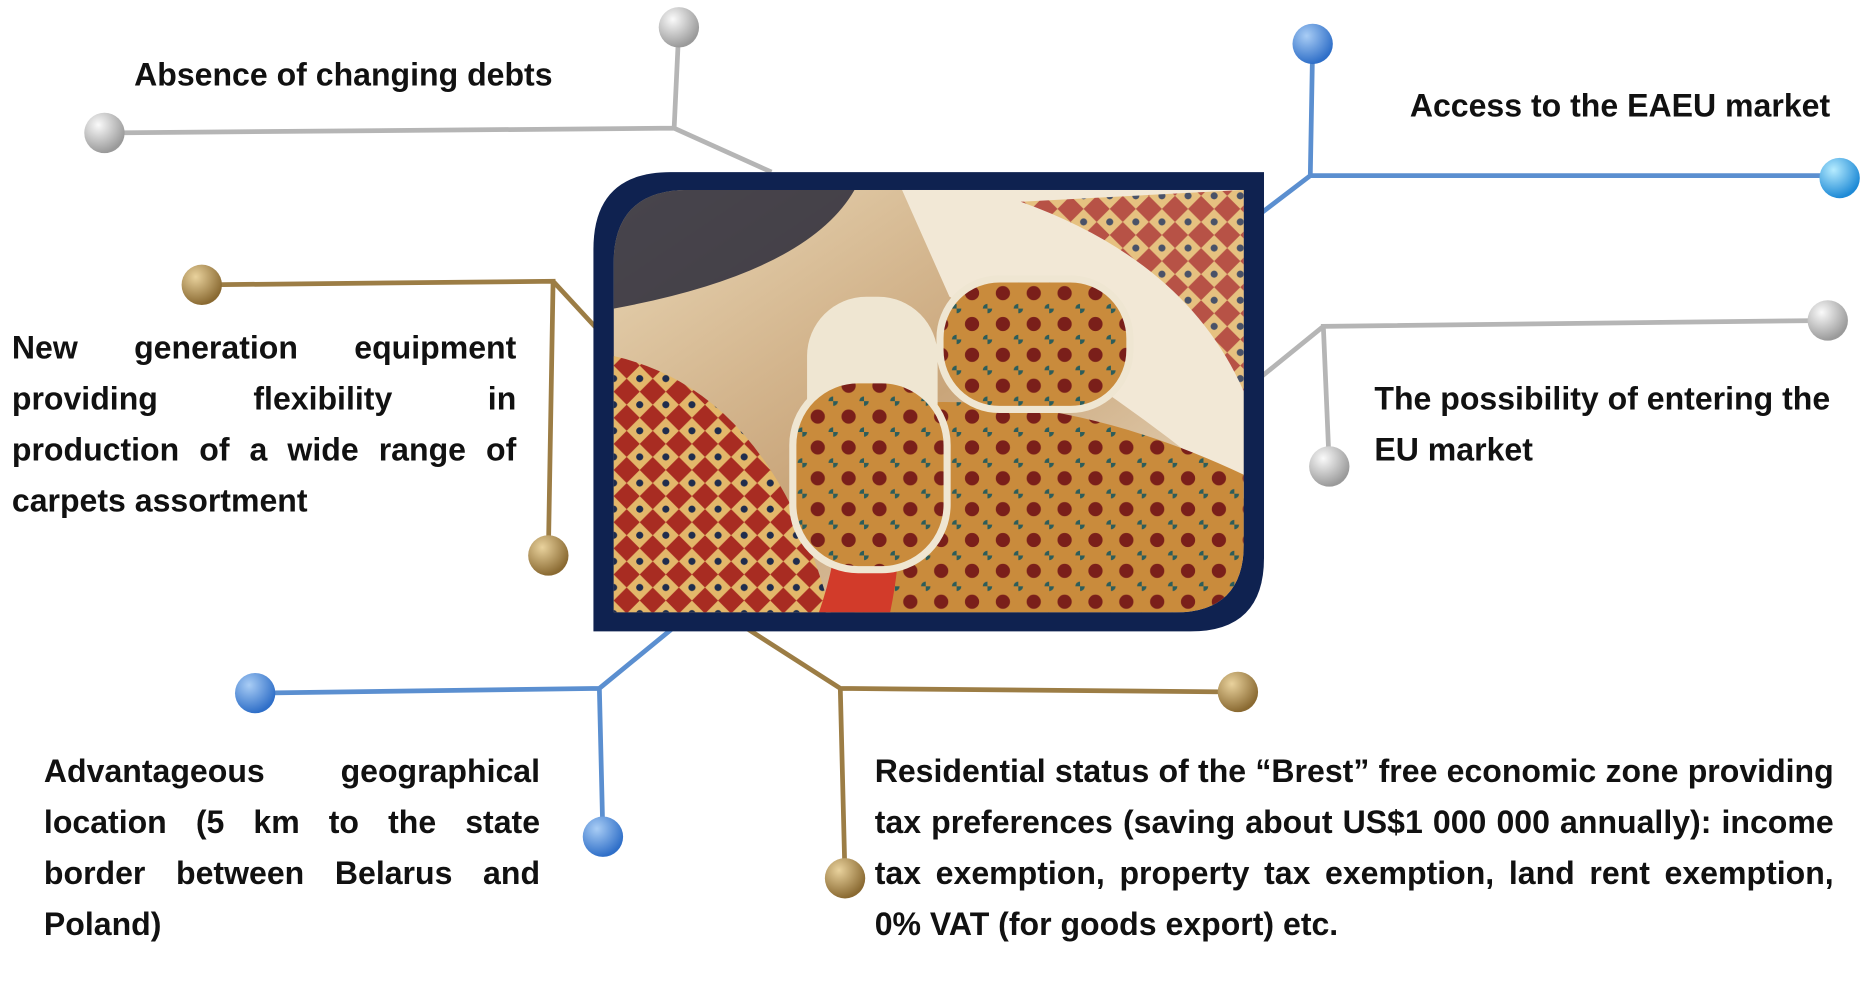  What do you see at coordinates (343, 74) in the screenshot?
I see `item-text: Absence of changing debts` at bounding box center [343, 74].